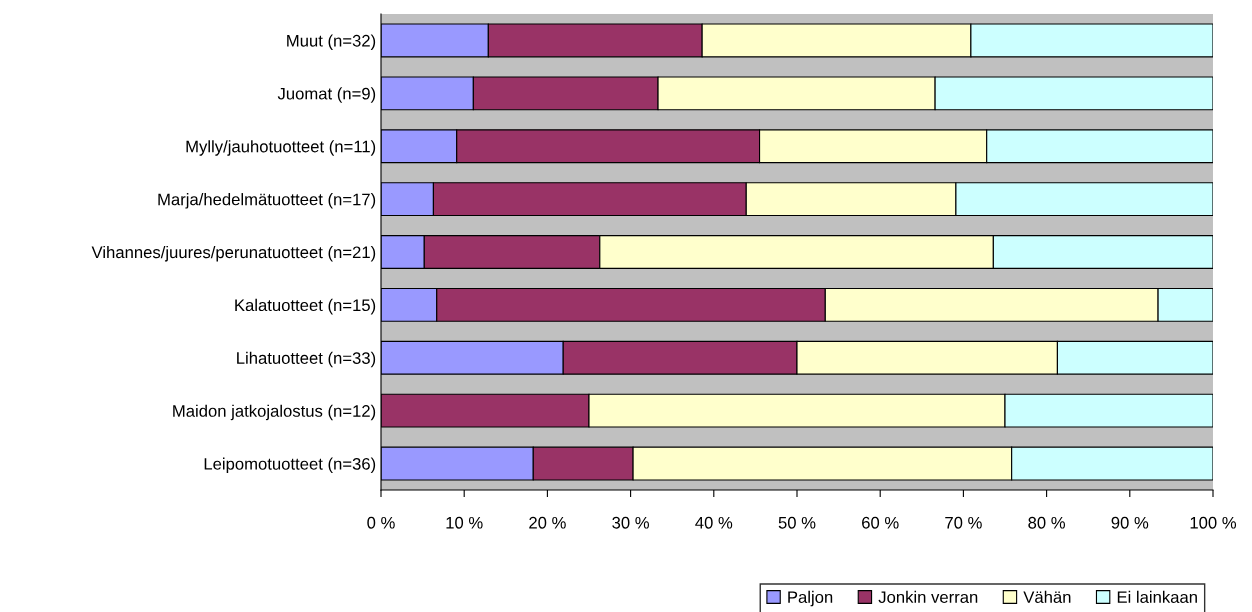 This screenshot has width=1252, height=612. I want to click on y-tick-label: Juomat (n=9), so click(326, 95).